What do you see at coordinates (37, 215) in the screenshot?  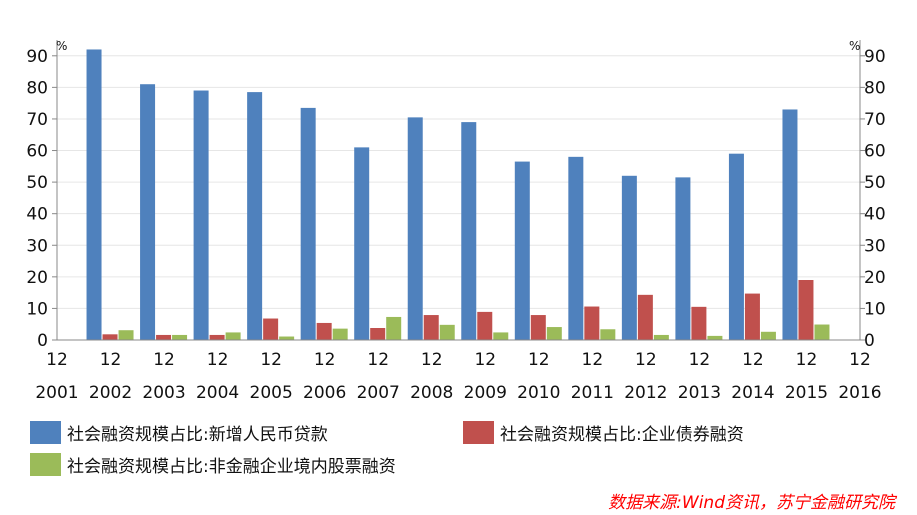 I see `y-tick-label-left: 40` at bounding box center [37, 215].